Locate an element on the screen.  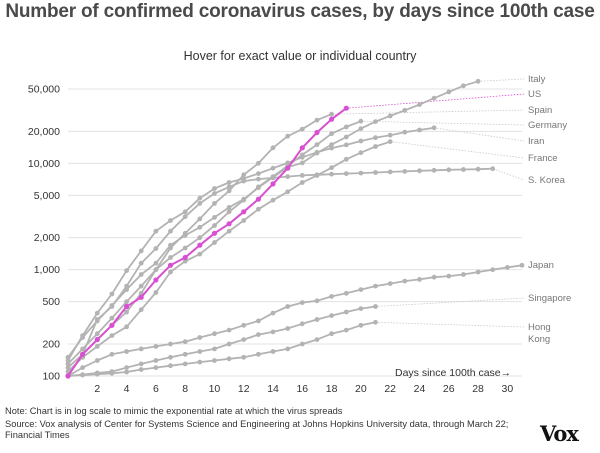
series-line-hong-kong is located at coordinates (221, 349).